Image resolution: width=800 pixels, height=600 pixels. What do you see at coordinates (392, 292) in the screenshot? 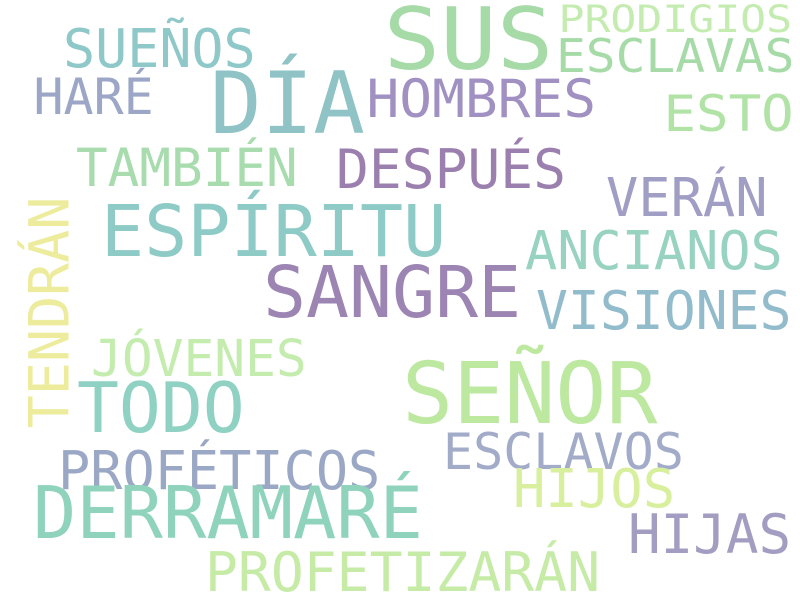
I see `word-sangre: SANGRE` at bounding box center [392, 292].